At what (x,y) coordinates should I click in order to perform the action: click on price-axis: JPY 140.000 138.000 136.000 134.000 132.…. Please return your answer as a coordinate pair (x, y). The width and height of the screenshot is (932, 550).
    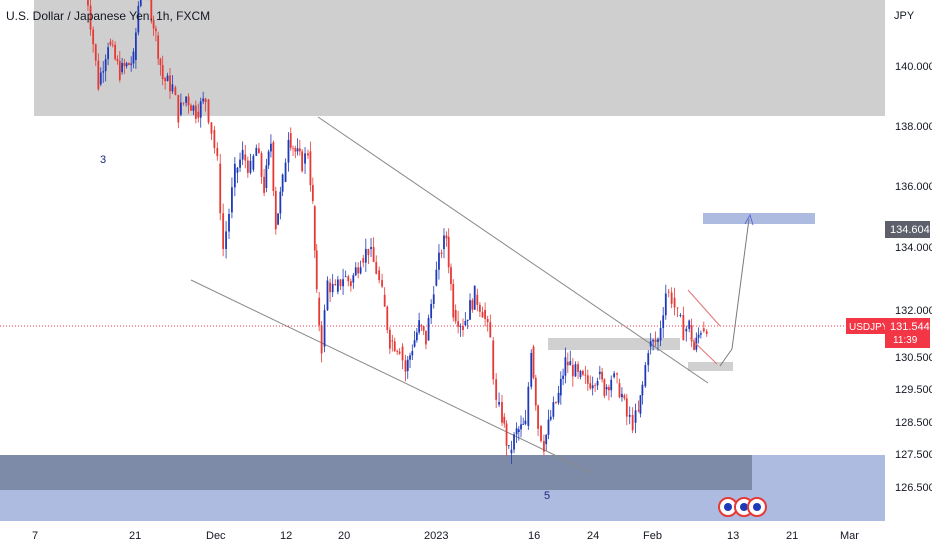
    Looking at the image, I should click on (889, 260).